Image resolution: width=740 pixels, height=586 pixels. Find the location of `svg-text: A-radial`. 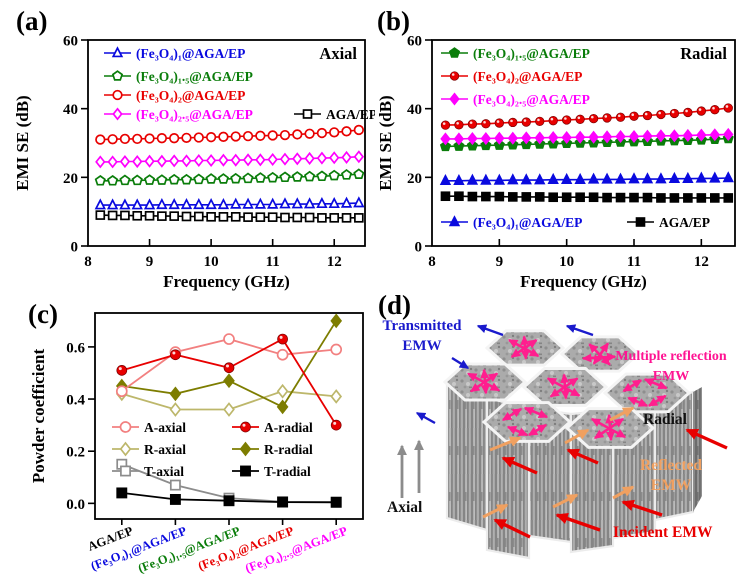

svg-text: A-radial is located at coordinates (288, 427).